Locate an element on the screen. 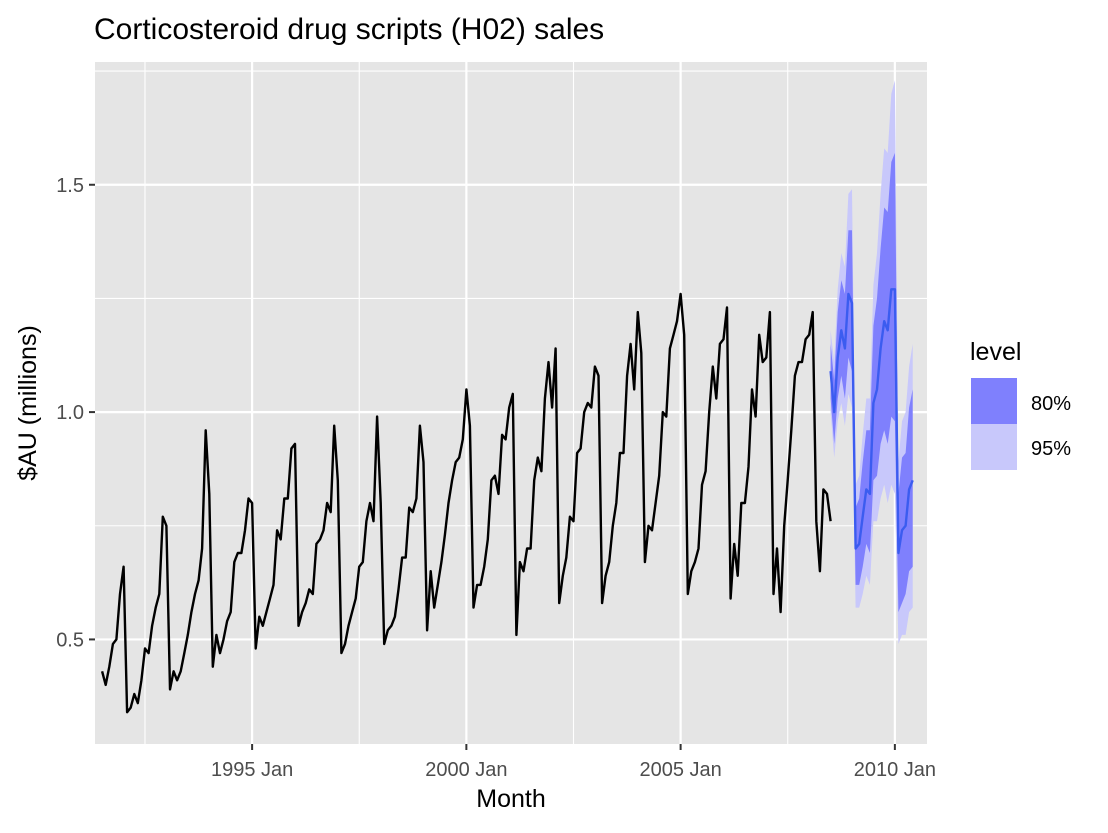  x-tick-label-1: 2000 Jan is located at coordinates (466, 770).